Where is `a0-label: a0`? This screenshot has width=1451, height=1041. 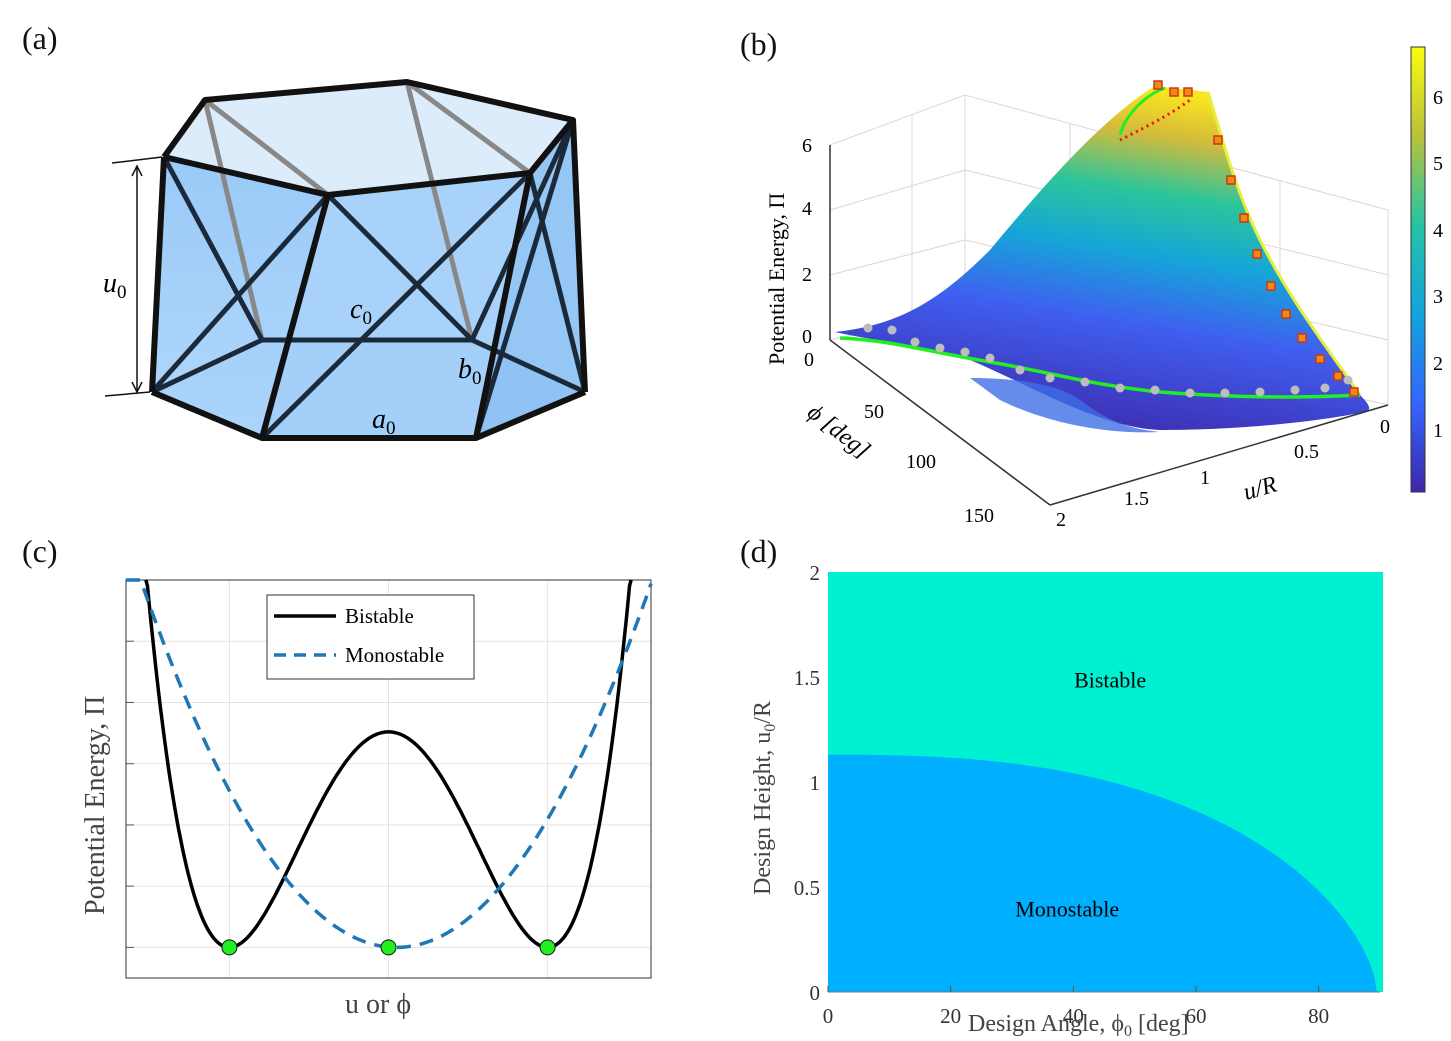 a0-label: a0 is located at coordinates (384, 421).